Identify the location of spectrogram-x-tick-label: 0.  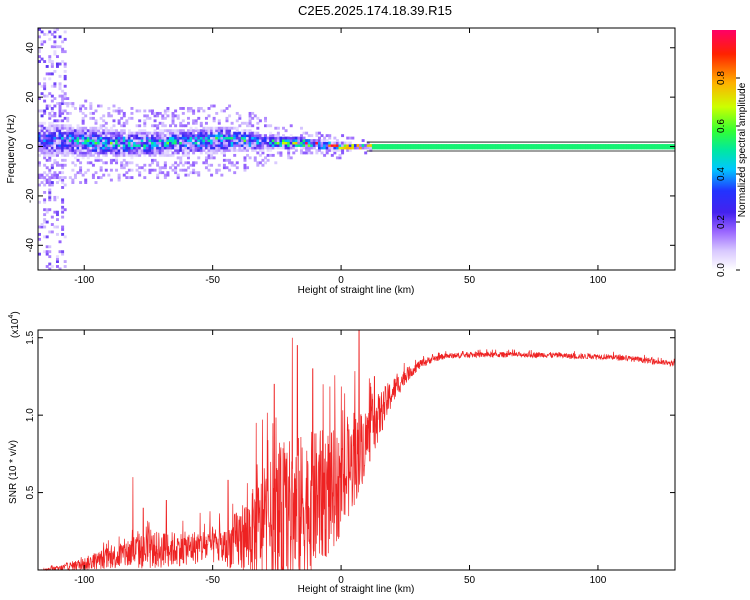
(341, 280).